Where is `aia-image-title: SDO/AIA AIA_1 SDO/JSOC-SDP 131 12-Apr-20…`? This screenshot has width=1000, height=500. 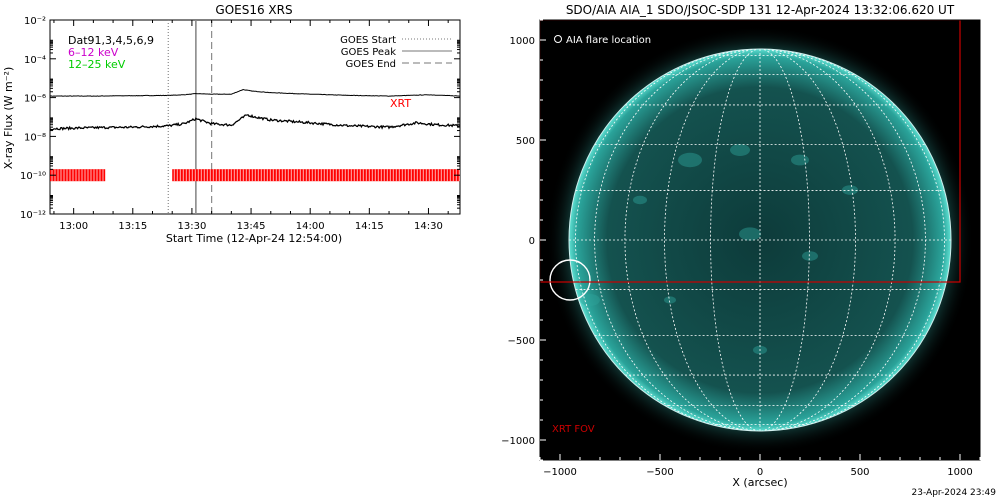
aia-image-title: SDO/AIA AIA_1 SDO/JSOC-SDP 131 12-Apr-20… is located at coordinates (760, 10).